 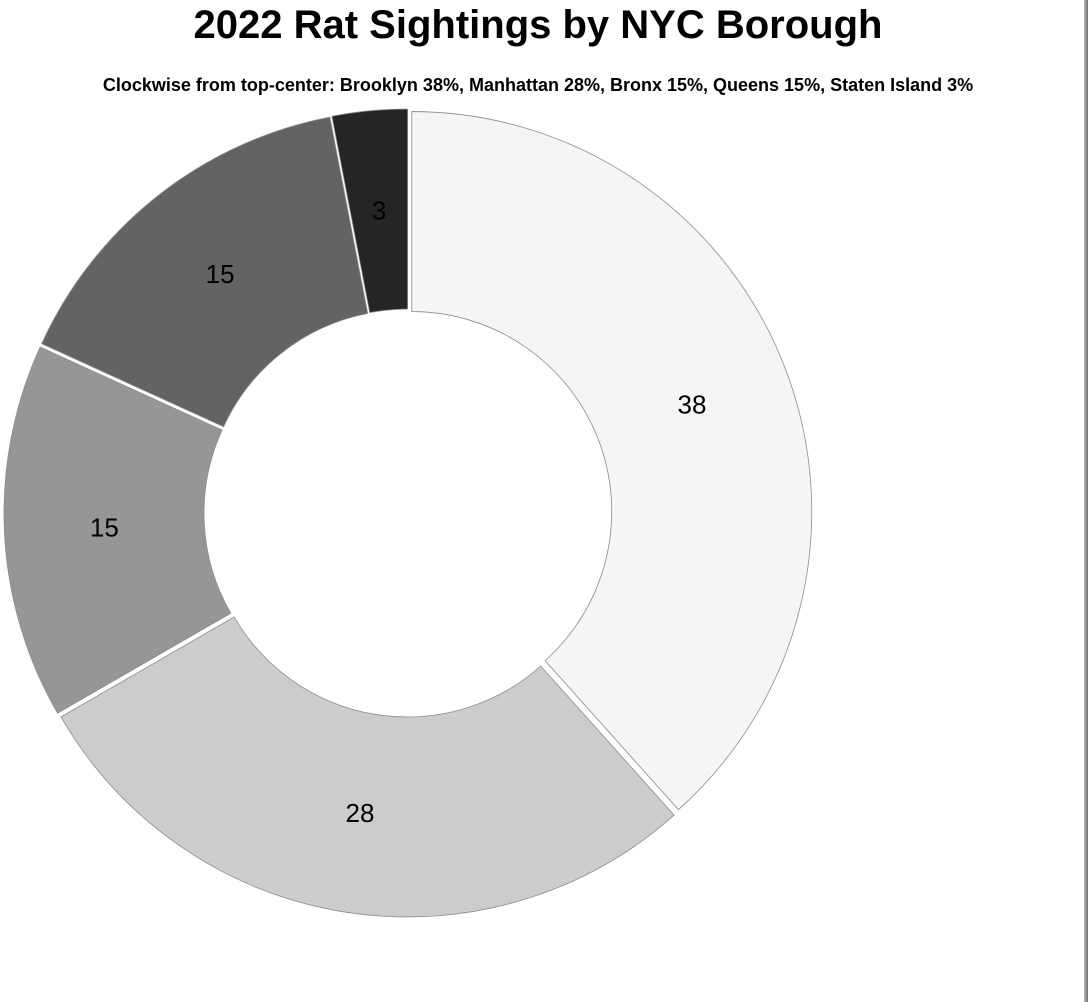 I want to click on window-edge, so click(x=1086, y=501).